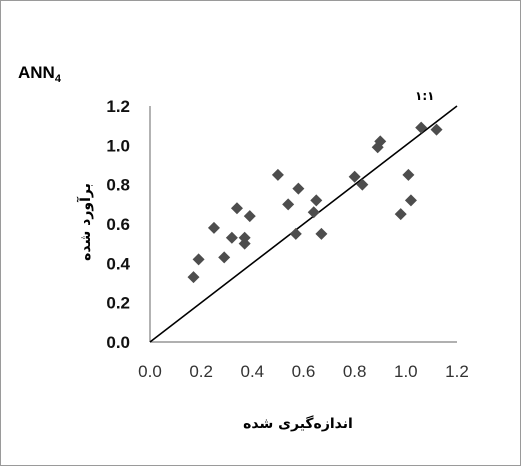 The height and width of the screenshot is (466, 521). Describe the element at coordinates (40, 74) in the screenshot. I see `chart-title: ANN4` at that location.